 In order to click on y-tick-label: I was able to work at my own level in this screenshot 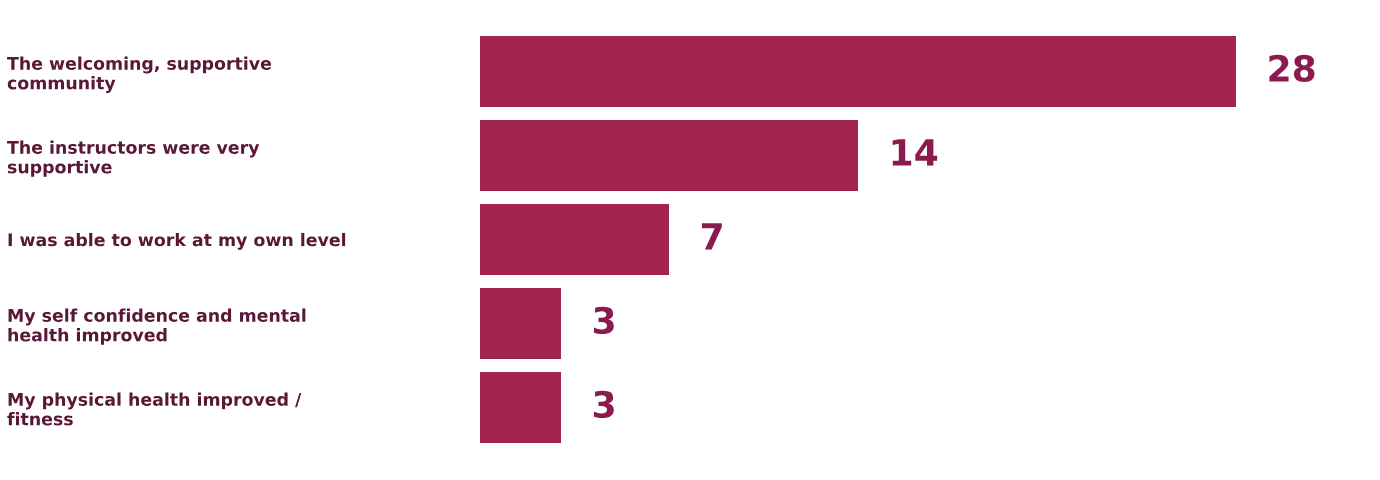, I will do `click(177, 241)`.